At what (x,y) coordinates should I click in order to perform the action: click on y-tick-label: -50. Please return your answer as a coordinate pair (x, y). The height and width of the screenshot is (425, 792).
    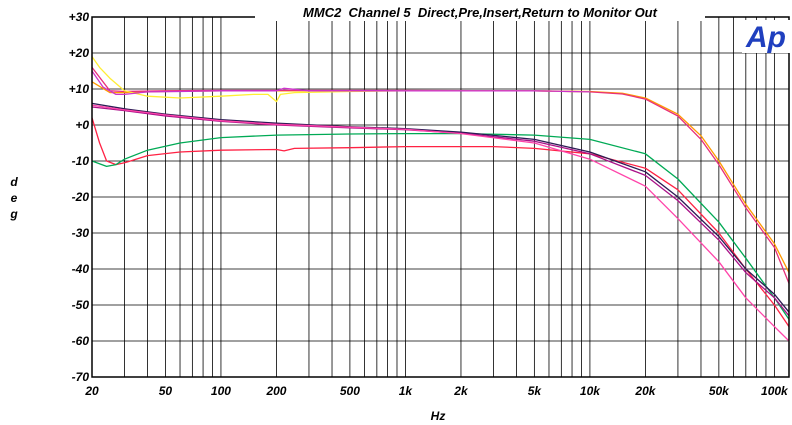
    Looking at the image, I should click on (81, 305).